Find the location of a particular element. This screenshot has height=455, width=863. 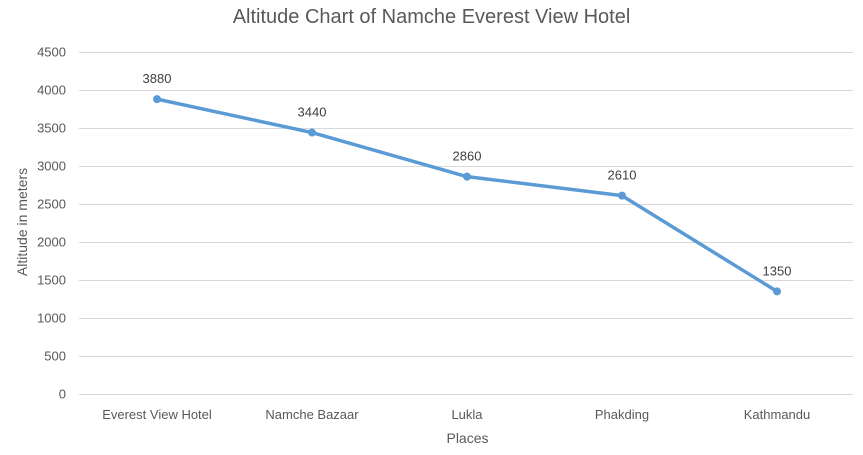

data-label: 2610 is located at coordinates (622, 175).